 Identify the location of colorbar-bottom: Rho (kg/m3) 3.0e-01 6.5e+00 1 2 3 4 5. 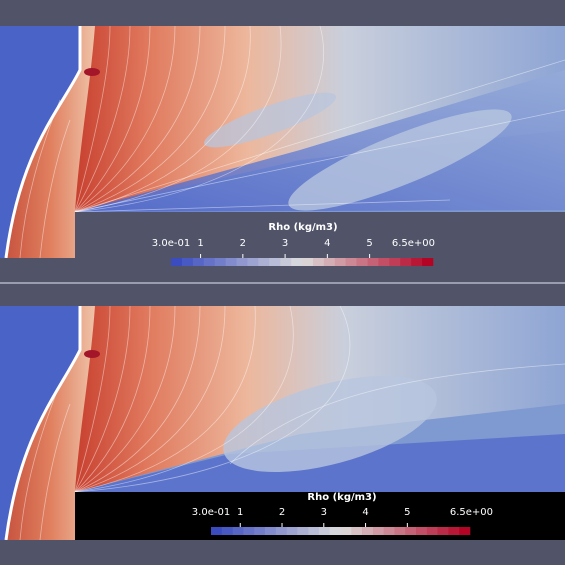
(342, 513).